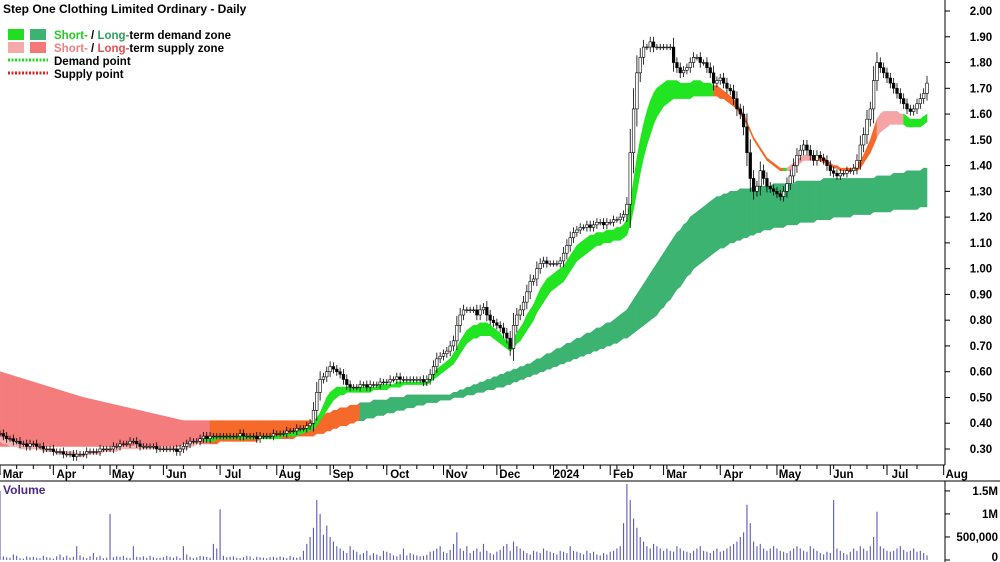  What do you see at coordinates (981, 270) in the screenshot?
I see `price-tick-label: 1.00` at bounding box center [981, 270].